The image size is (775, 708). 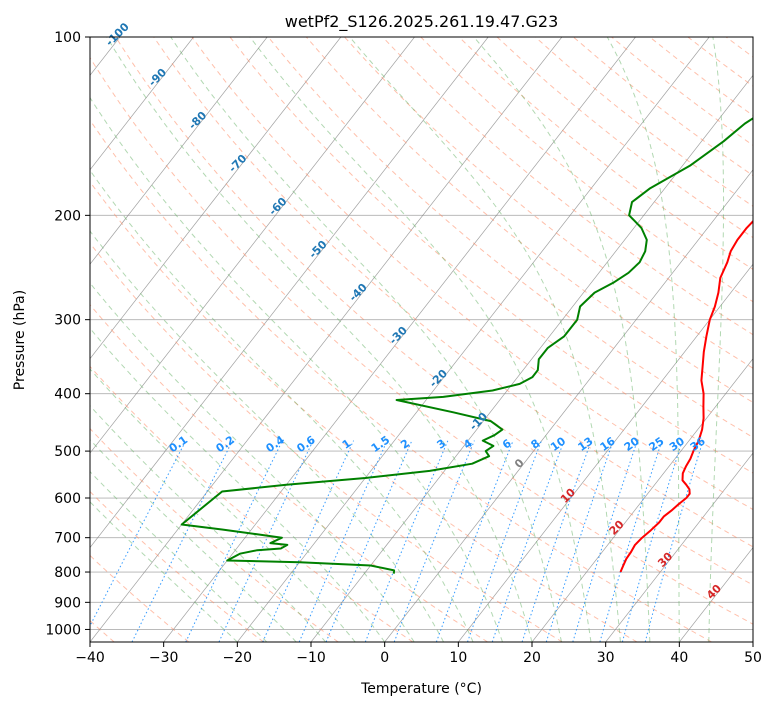 What do you see at coordinates (679, 658) in the screenshot?
I see `x-tick-label: 40` at bounding box center [679, 658].